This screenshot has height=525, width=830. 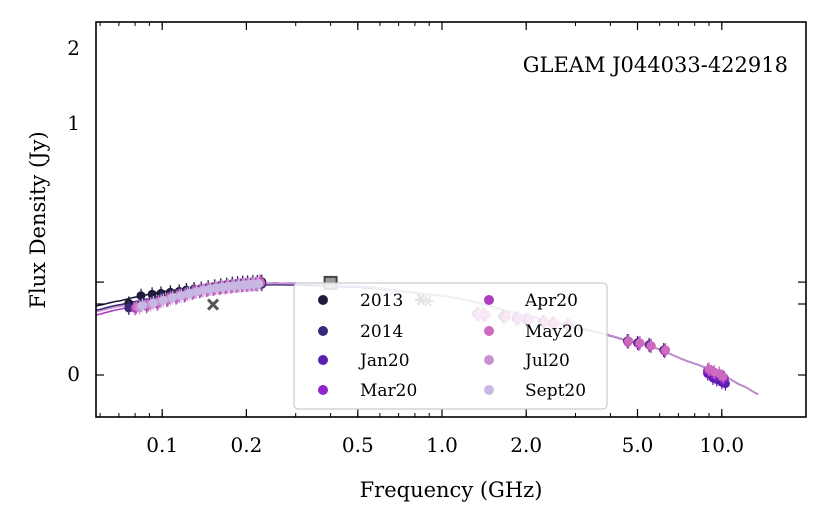 I want to click on y-tick-label-2: 2, so click(x=73, y=48).